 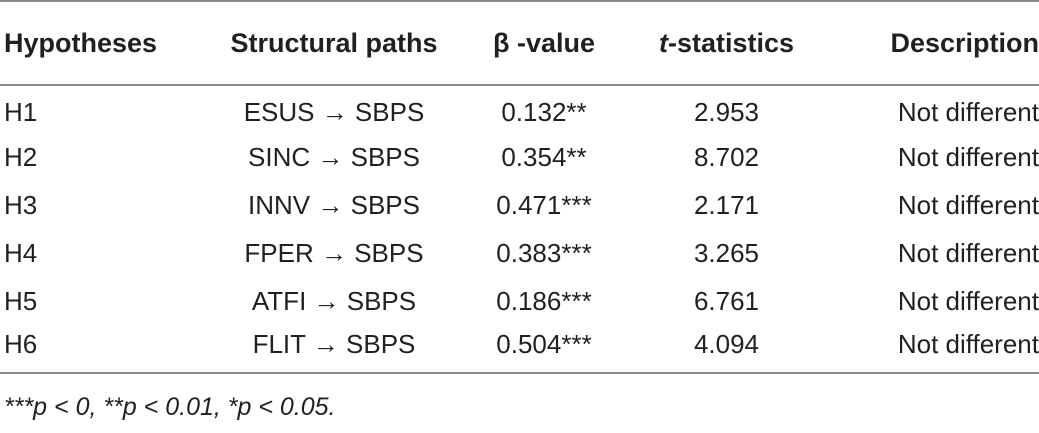 What do you see at coordinates (544, 252) in the screenshot?
I see `cell-beta-value: 0.383***` at bounding box center [544, 252].